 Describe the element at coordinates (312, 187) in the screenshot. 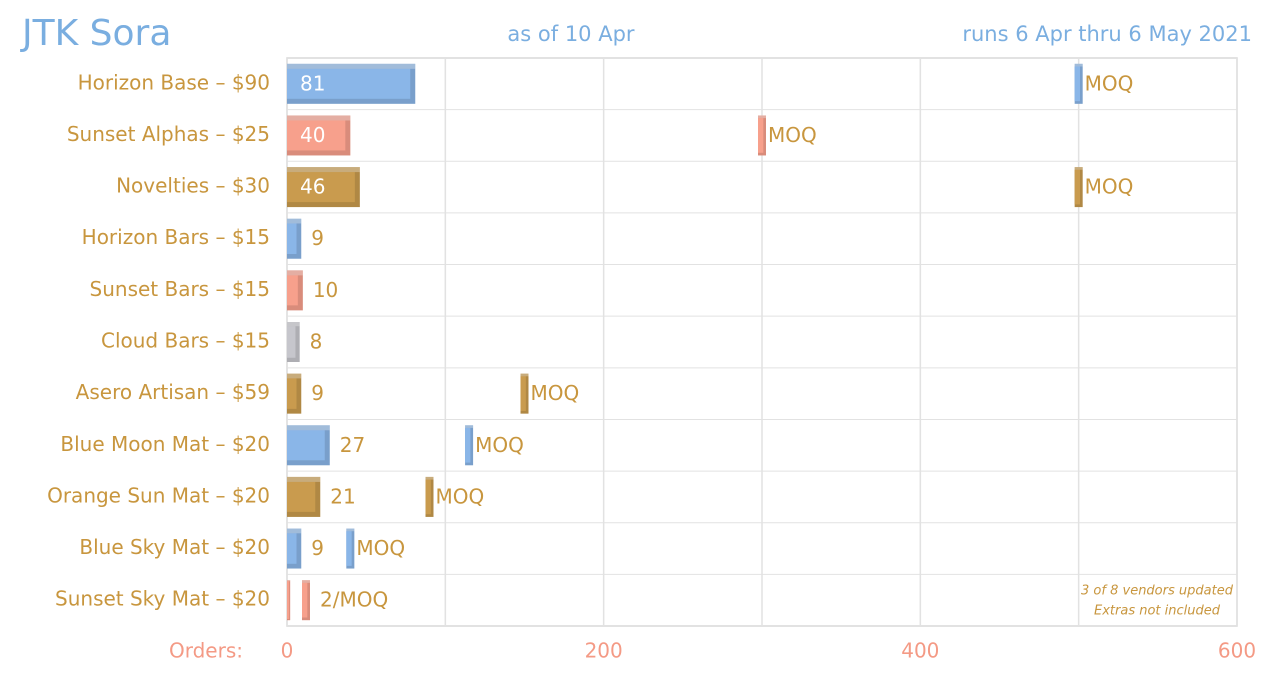

I see `data-label: 46` at that location.